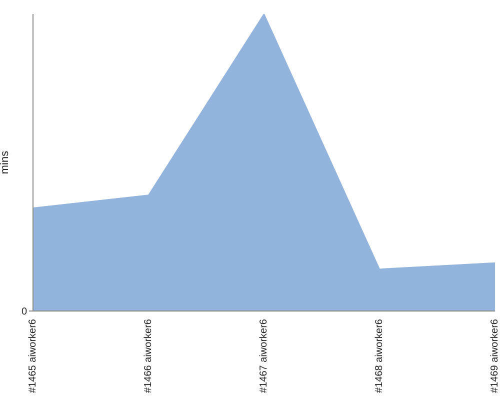 This screenshot has width=500, height=400. I want to click on x-tick-label: #1467 aiworker6, so click(264, 355).